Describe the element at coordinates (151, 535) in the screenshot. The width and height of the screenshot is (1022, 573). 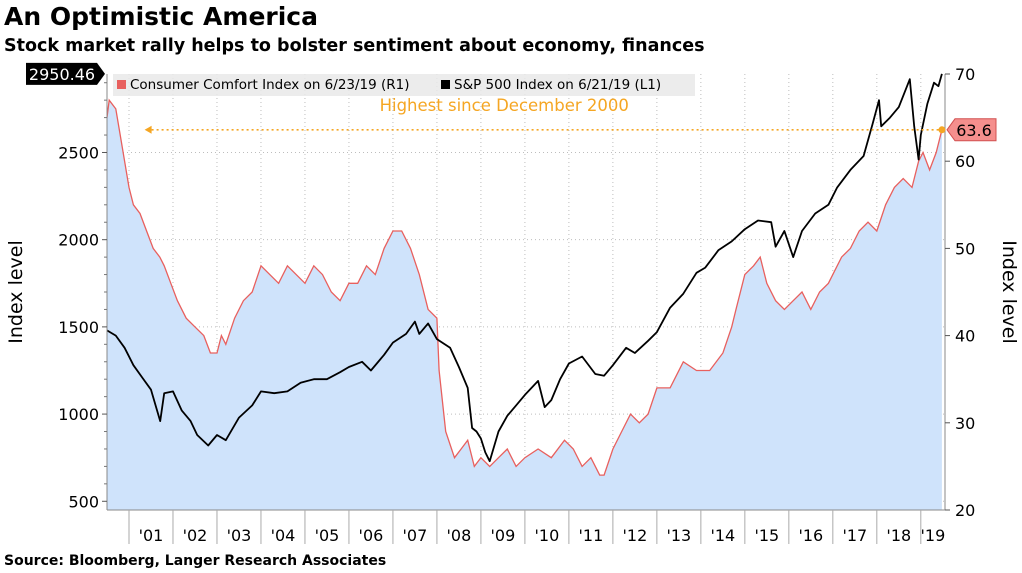
I see `x-tick-label: '01` at that location.